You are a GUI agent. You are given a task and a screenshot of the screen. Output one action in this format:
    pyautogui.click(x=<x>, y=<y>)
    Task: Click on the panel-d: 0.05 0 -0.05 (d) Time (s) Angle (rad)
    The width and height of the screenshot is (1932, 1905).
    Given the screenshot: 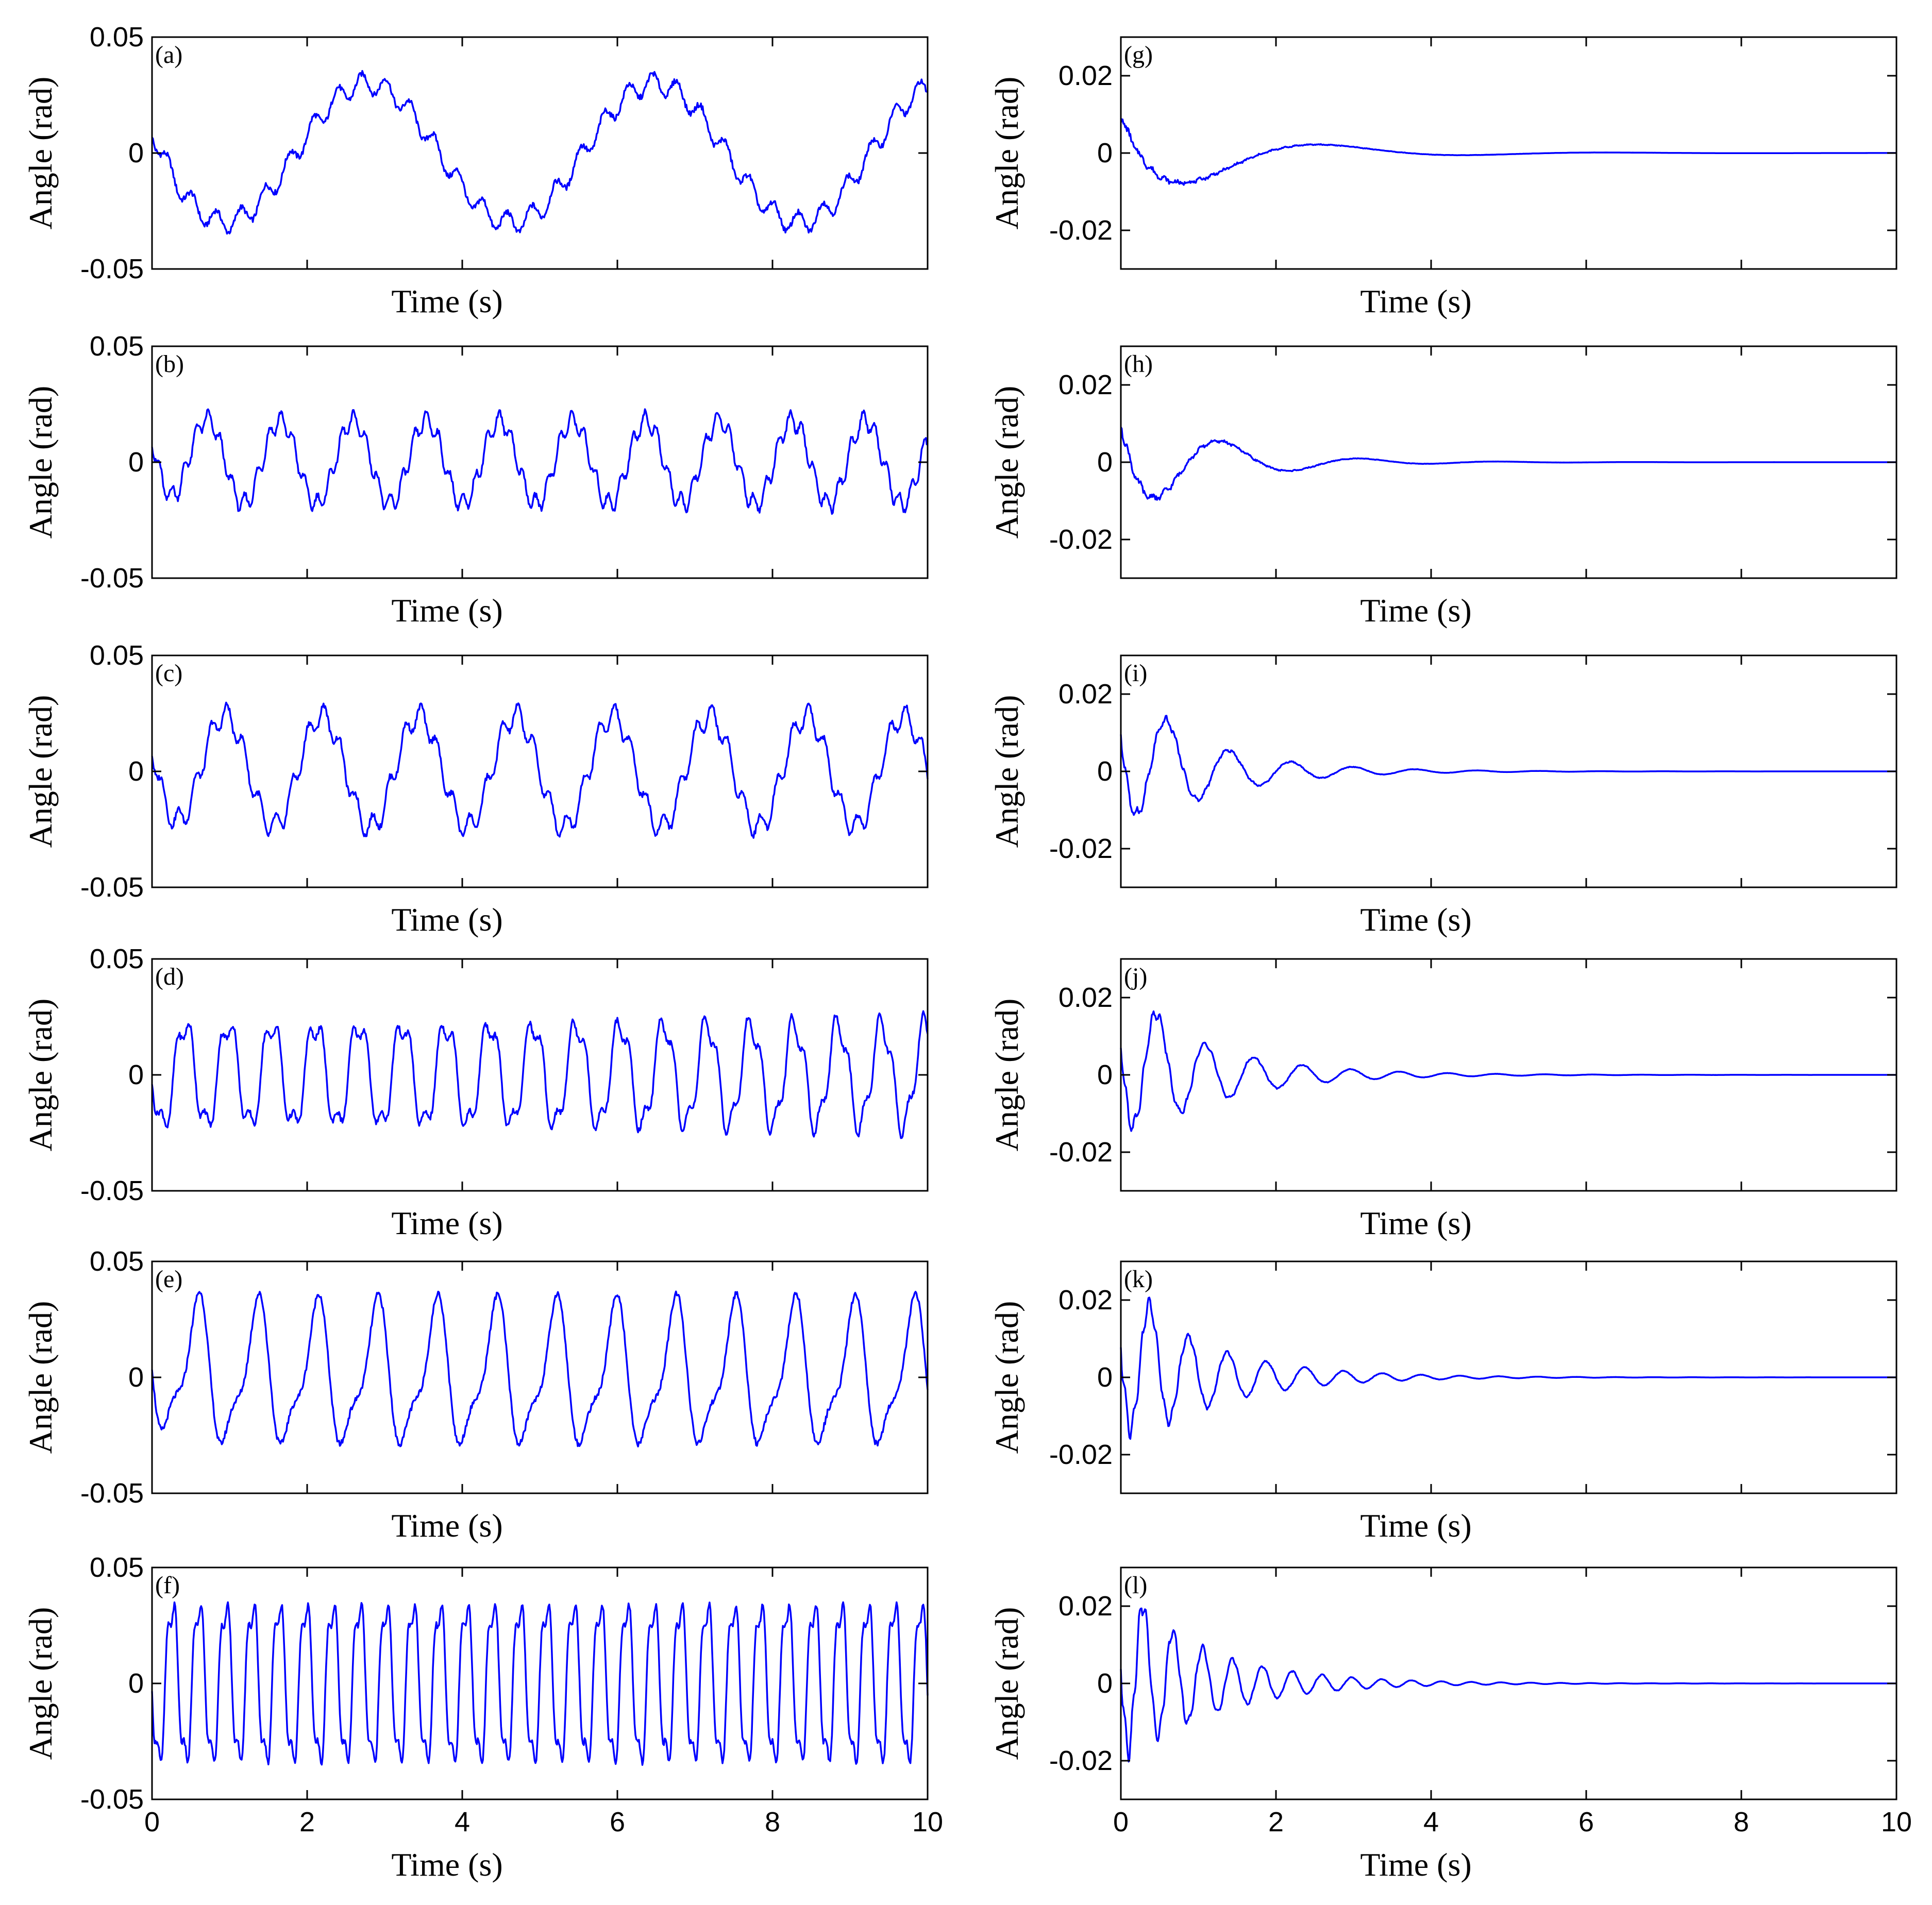 What is the action you would take?
    pyautogui.click(x=475, y=1092)
    